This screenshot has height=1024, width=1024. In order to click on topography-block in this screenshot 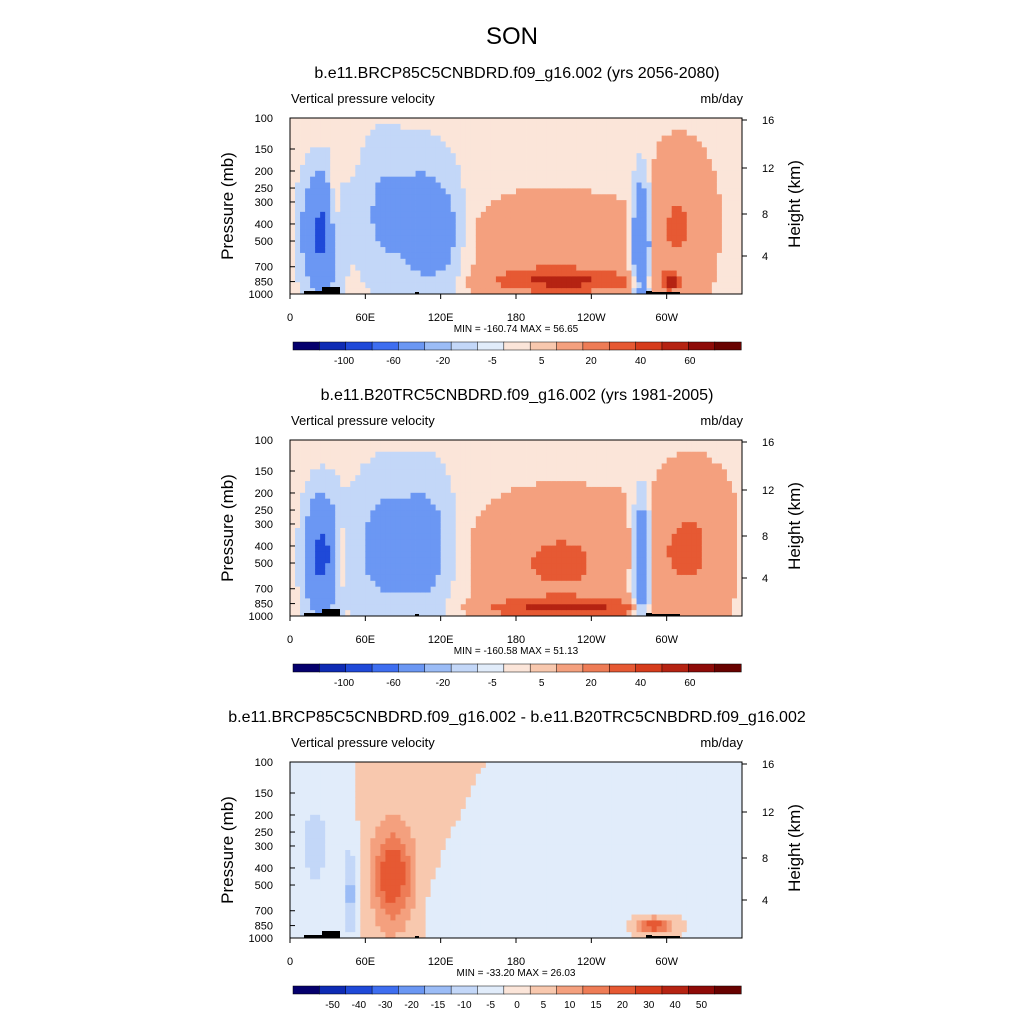, I will do `click(417, 293)`.